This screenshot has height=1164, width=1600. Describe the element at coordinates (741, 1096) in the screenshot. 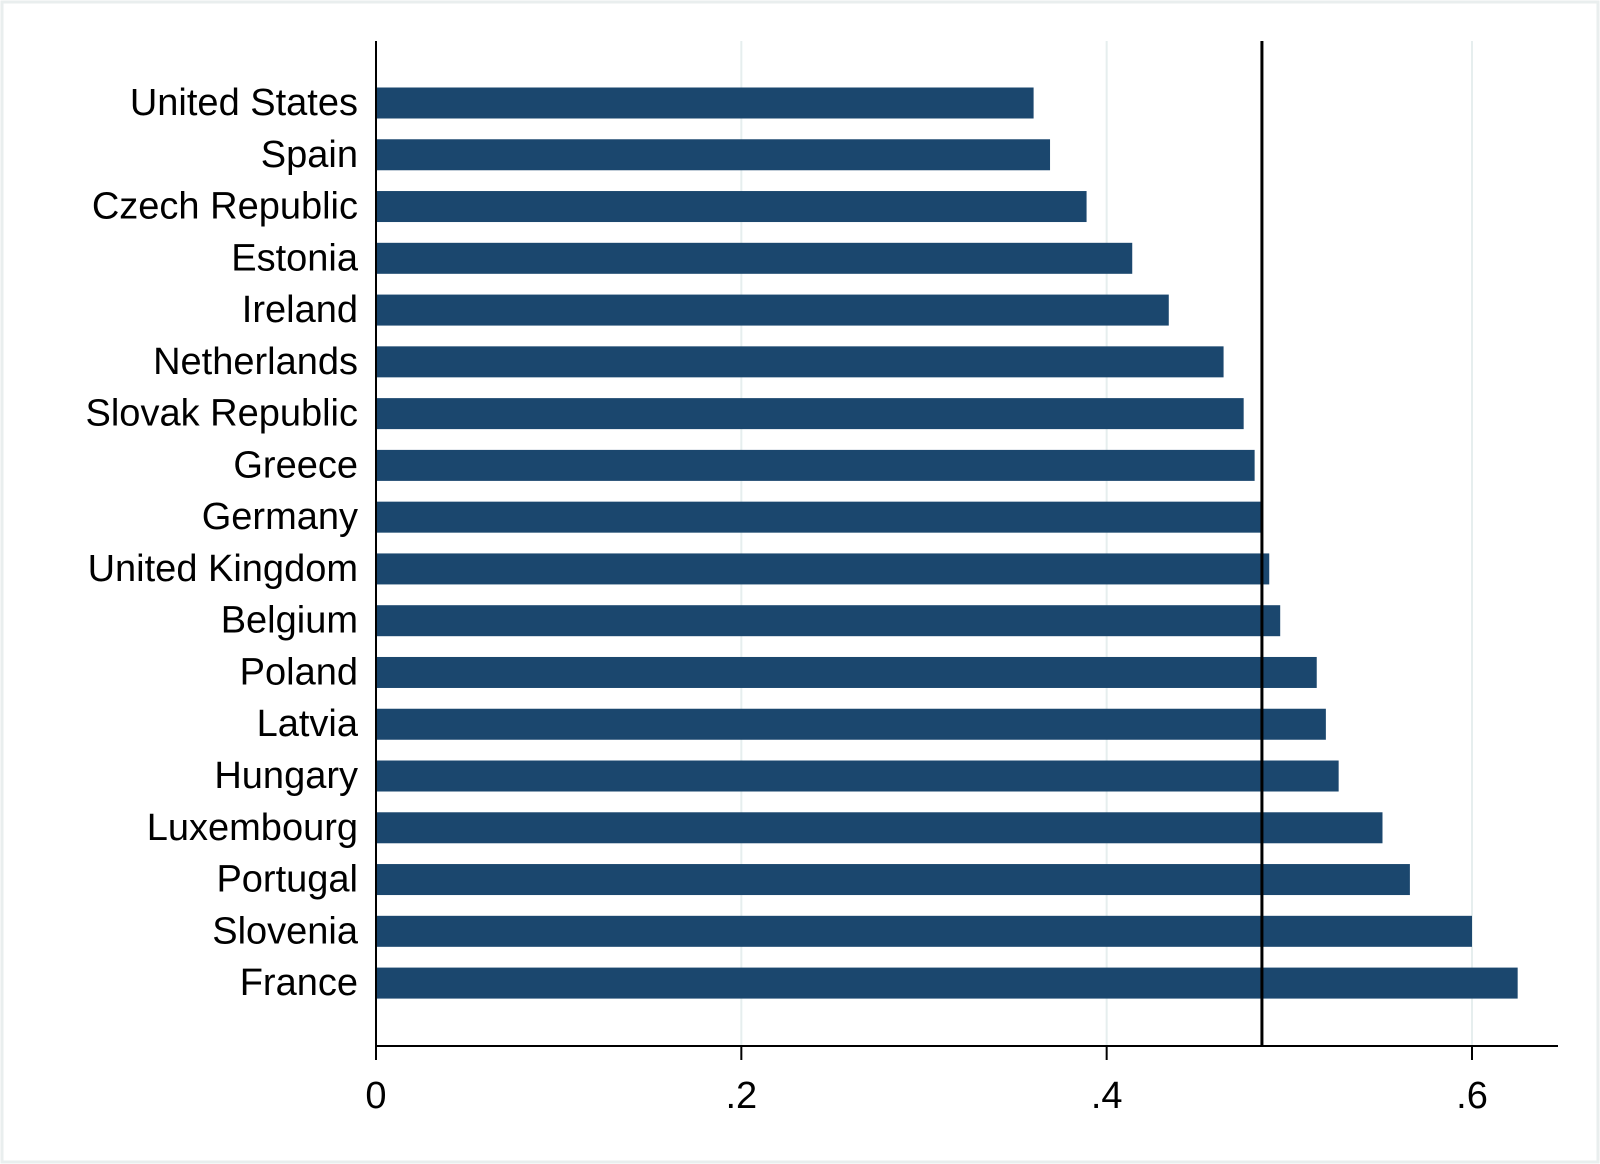

I see `x-tick-label-1: .2` at that location.